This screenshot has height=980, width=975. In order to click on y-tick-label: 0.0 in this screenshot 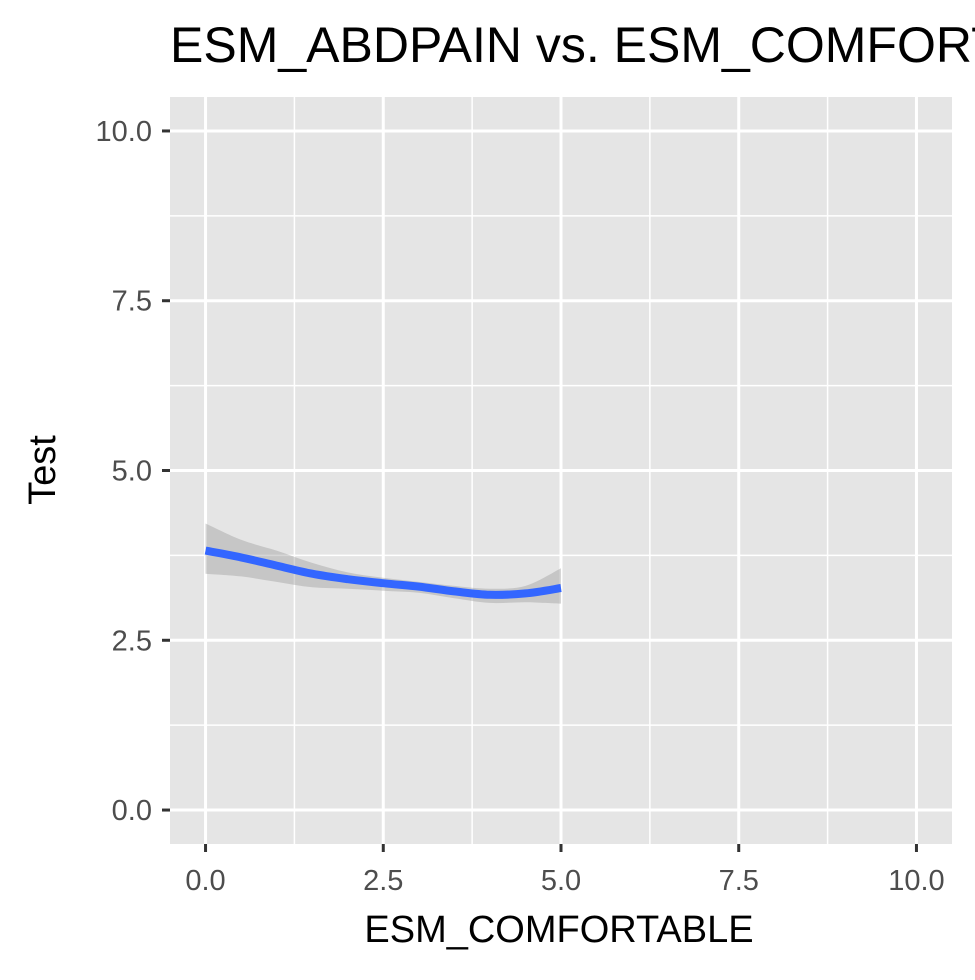, I will do `click(132, 811)`.